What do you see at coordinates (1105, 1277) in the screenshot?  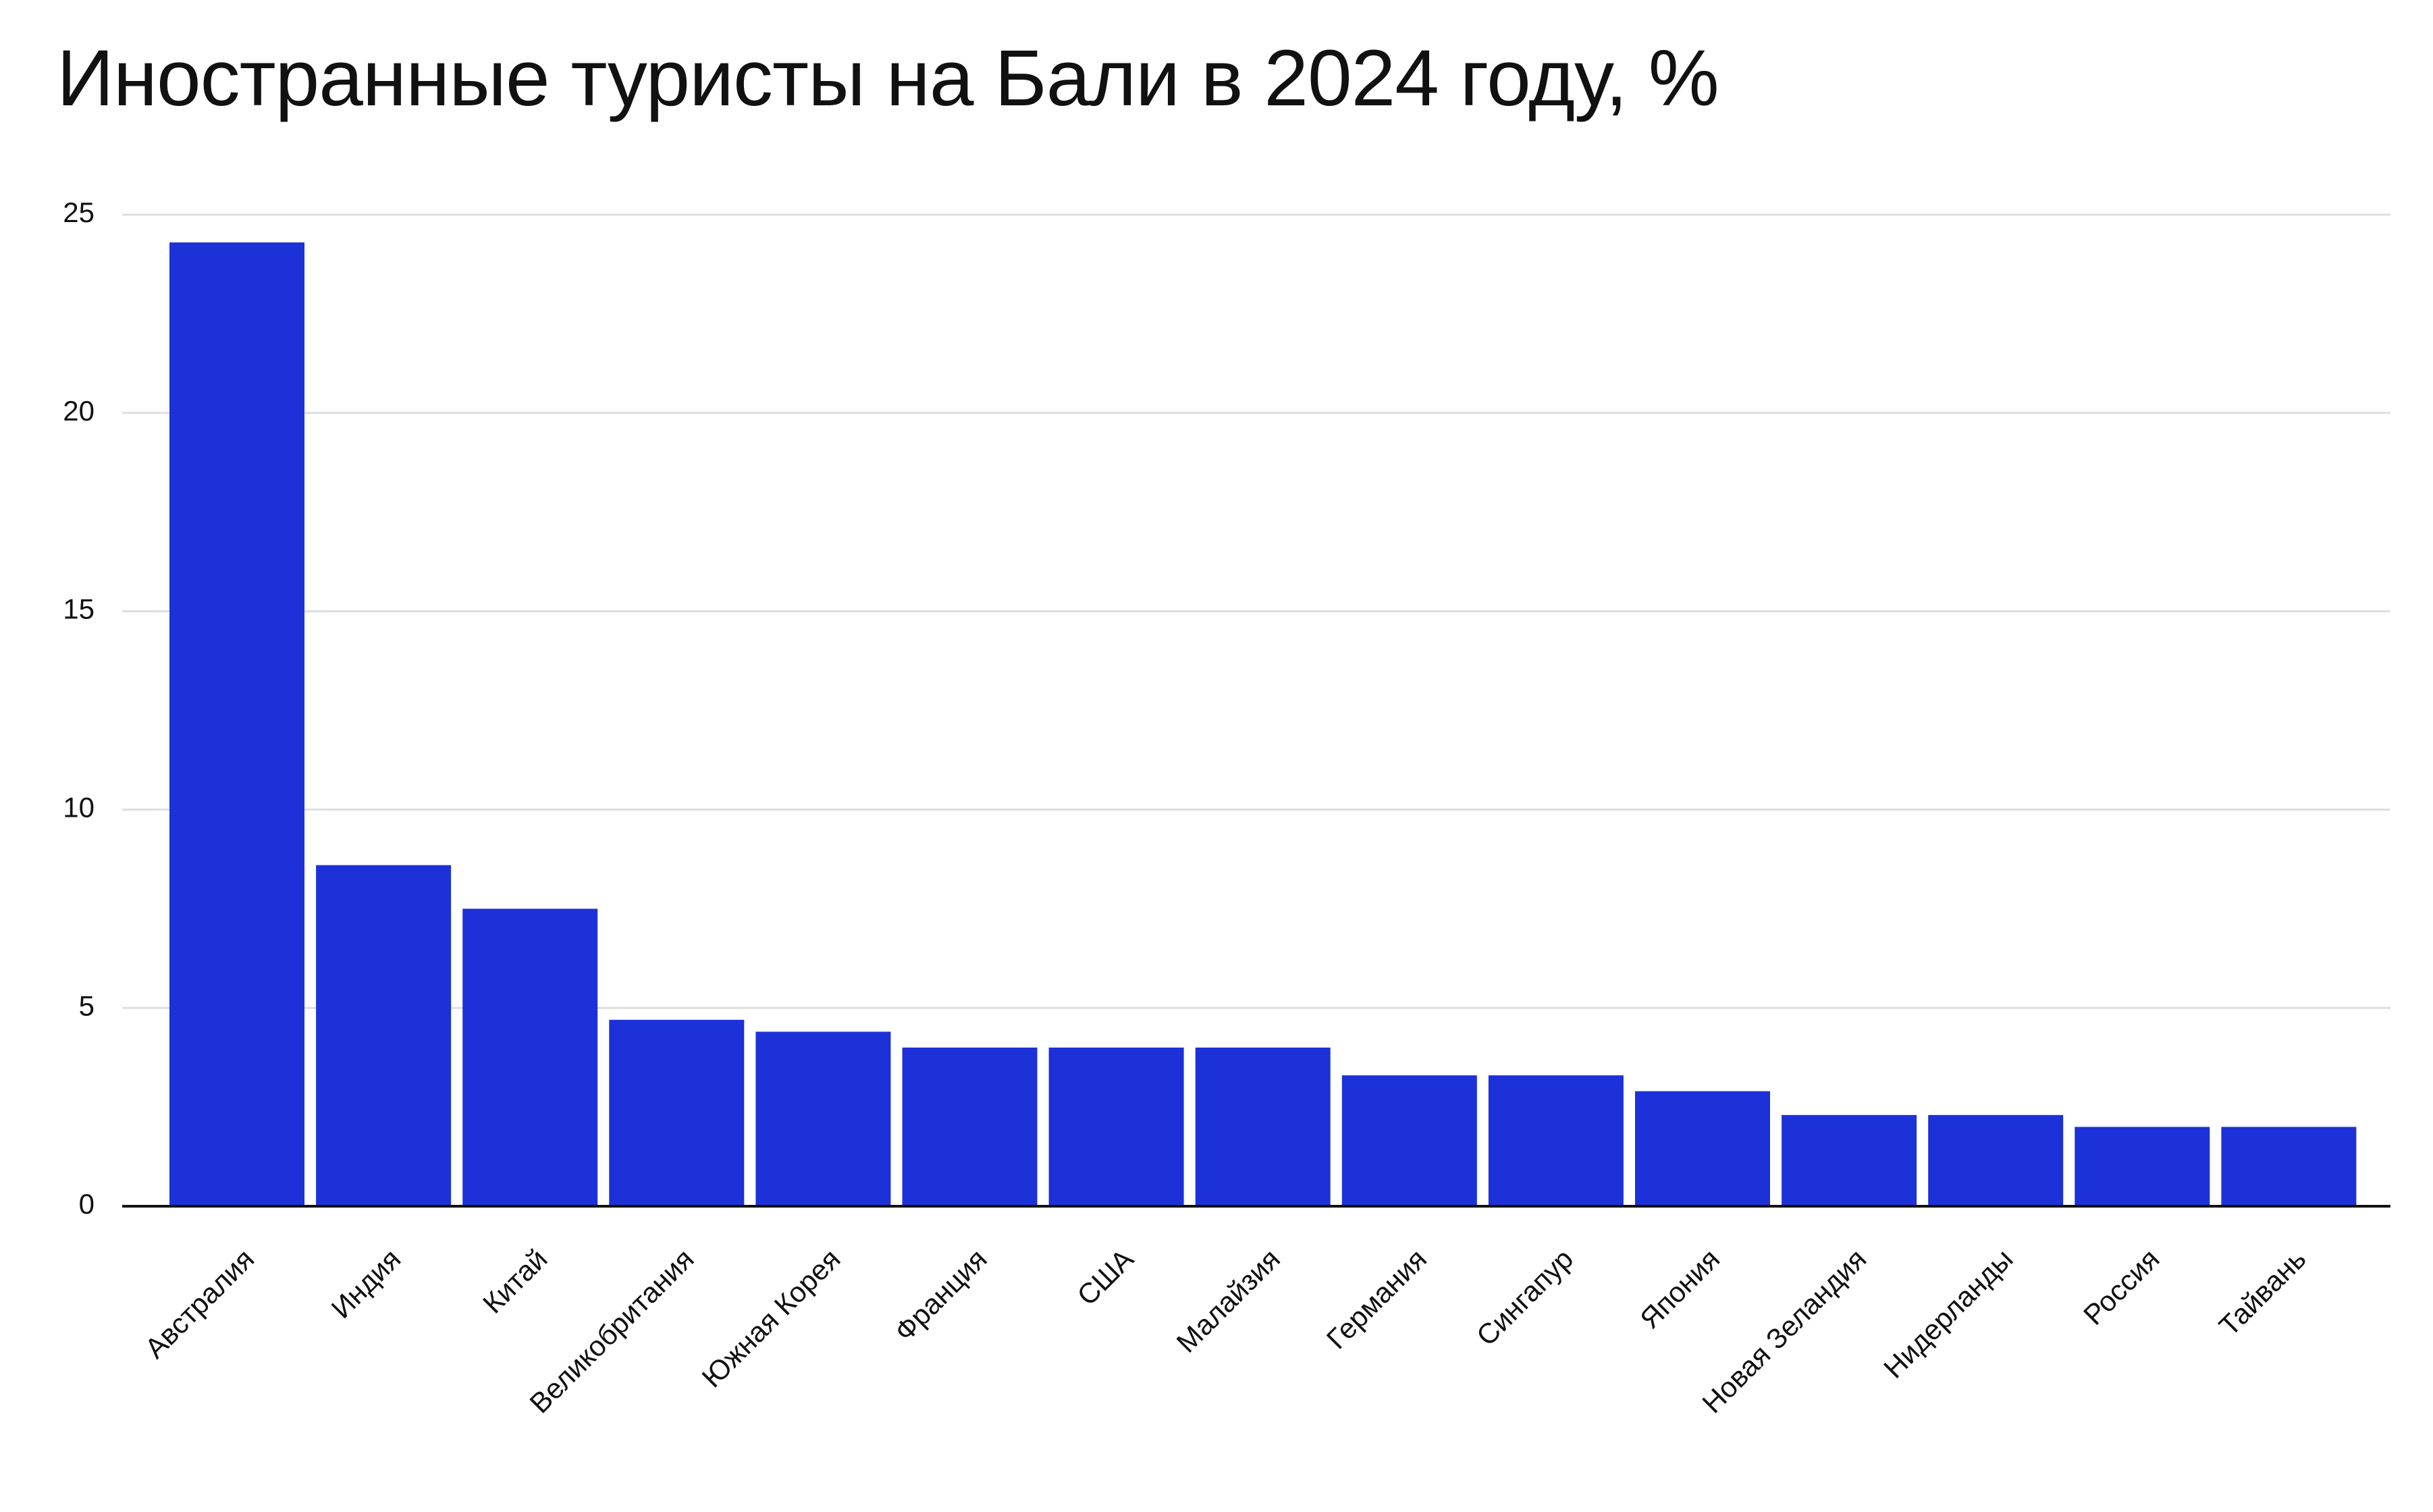 I see `x-tick-label: США` at bounding box center [1105, 1277].